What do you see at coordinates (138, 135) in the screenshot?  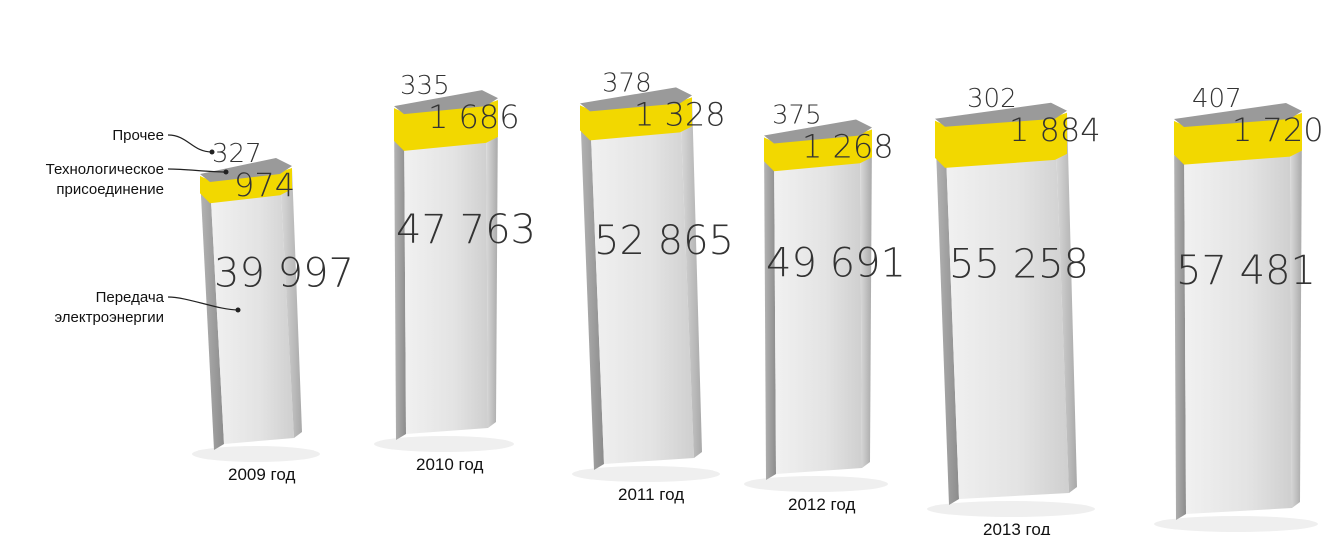 I see `legend-label: Прочее` at bounding box center [138, 135].